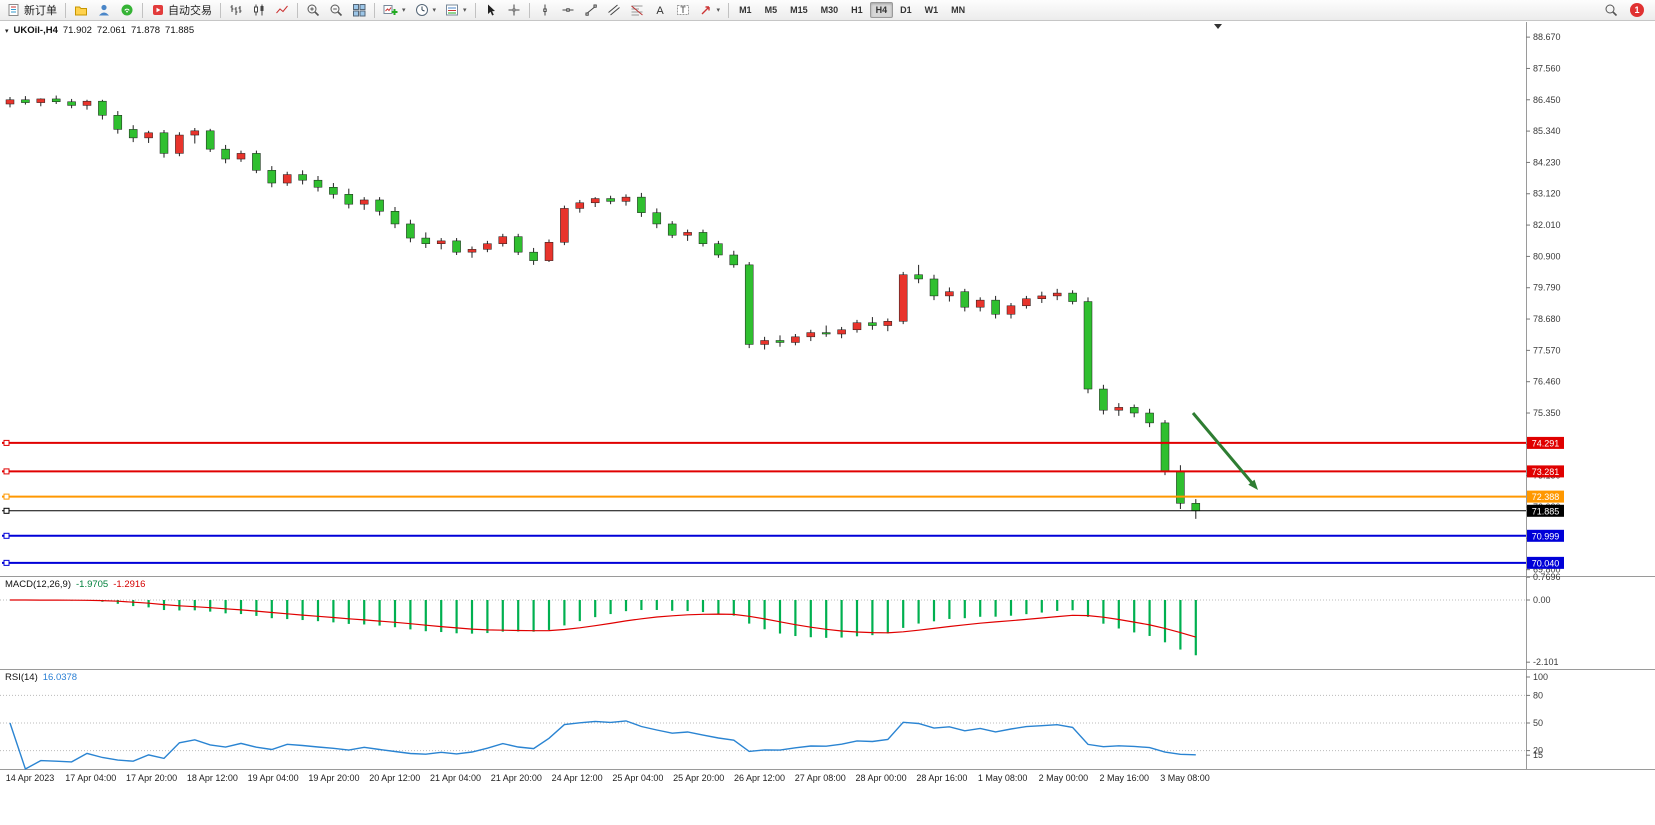 This screenshot has width=1655, height=825. Describe the element at coordinates (783, 442) in the screenshot. I see `hline-74.291: 74.291` at that location.